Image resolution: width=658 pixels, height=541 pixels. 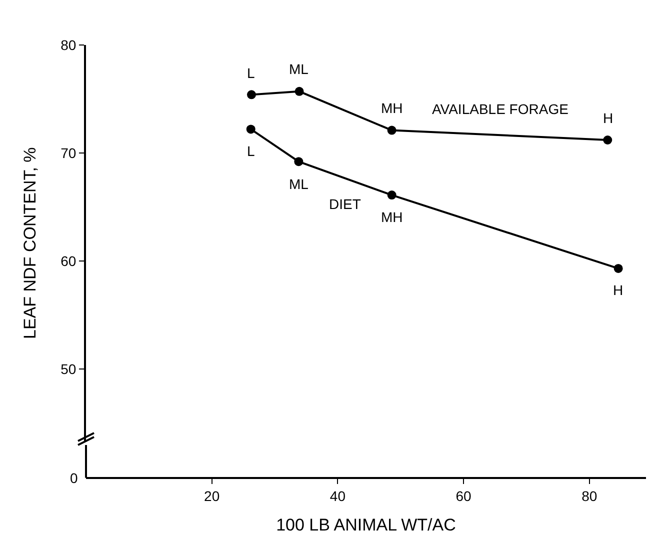 What do you see at coordinates (345, 204) in the screenshot?
I see `series-label: DIET` at bounding box center [345, 204].